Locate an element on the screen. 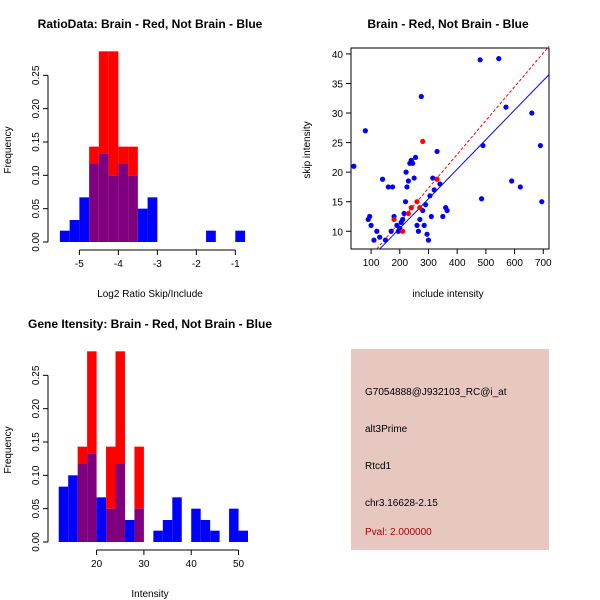 The width and height of the screenshot is (600, 600). ratio-histogram-y-tick-label: 0.05 is located at coordinates (36, 208).